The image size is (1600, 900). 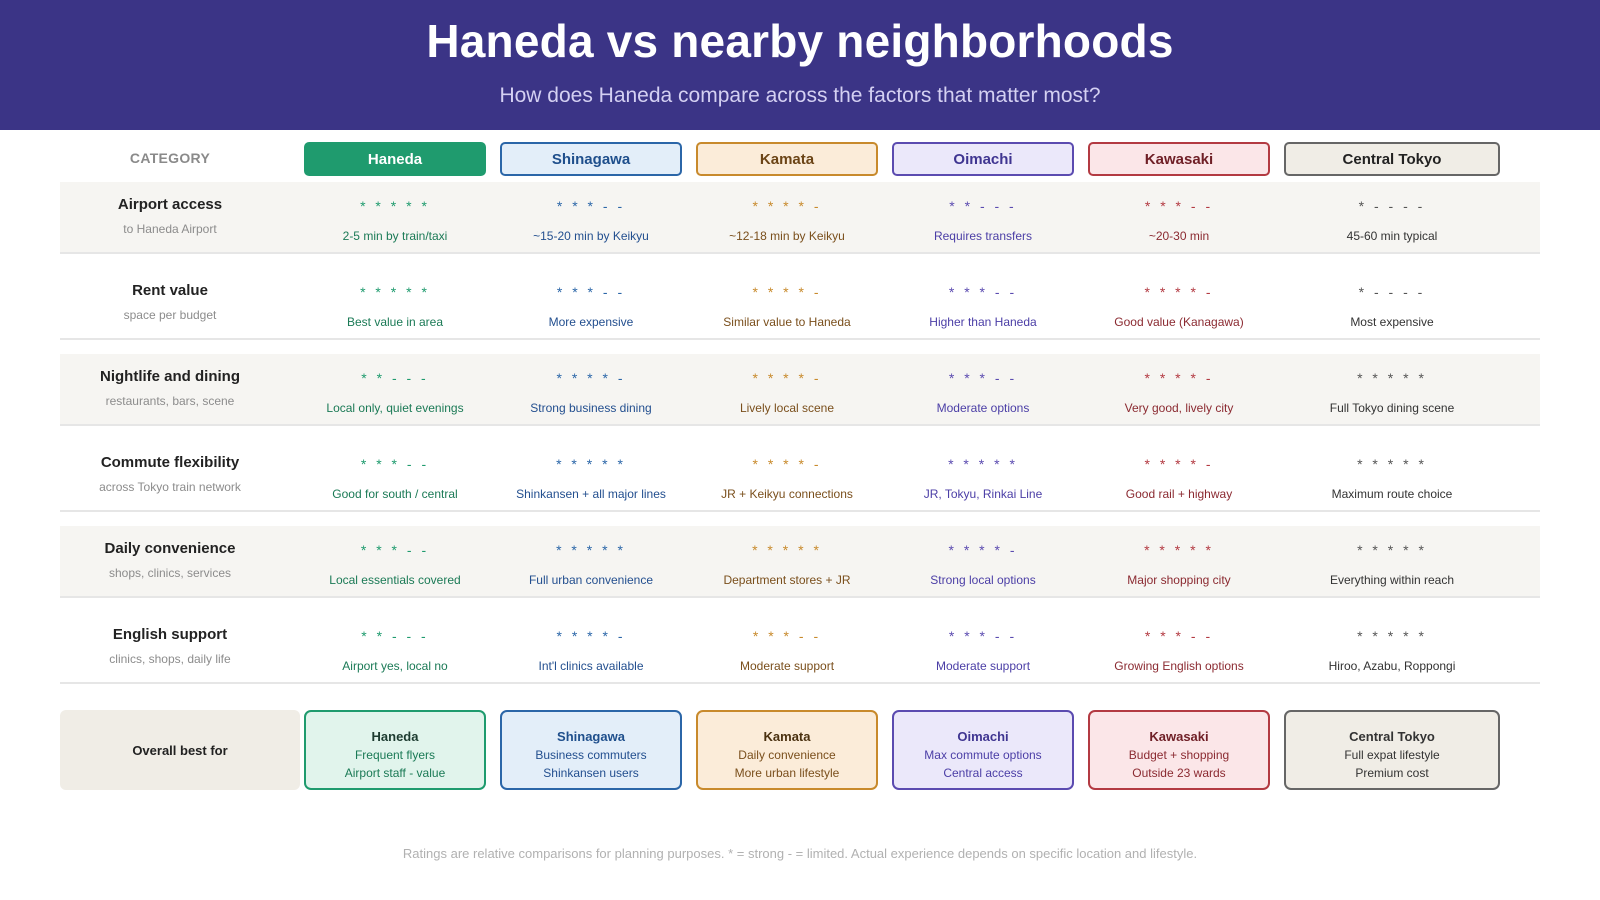 I want to click on row-subtitle: to Haneda Airport, so click(x=170, y=229).